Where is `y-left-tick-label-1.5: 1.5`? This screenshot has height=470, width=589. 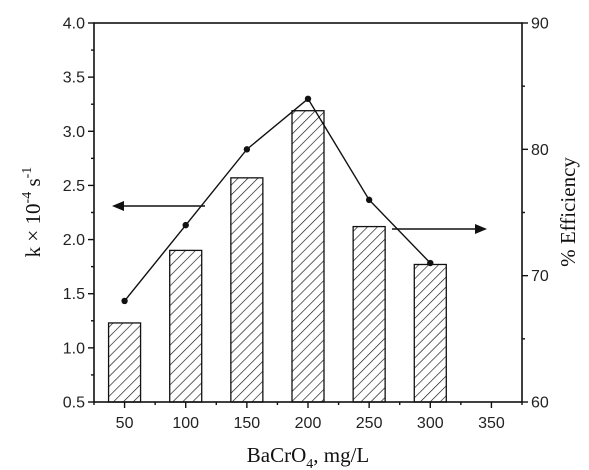 y-left-tick-label-1.5: 1.5 is located at coordinates (74, 294).